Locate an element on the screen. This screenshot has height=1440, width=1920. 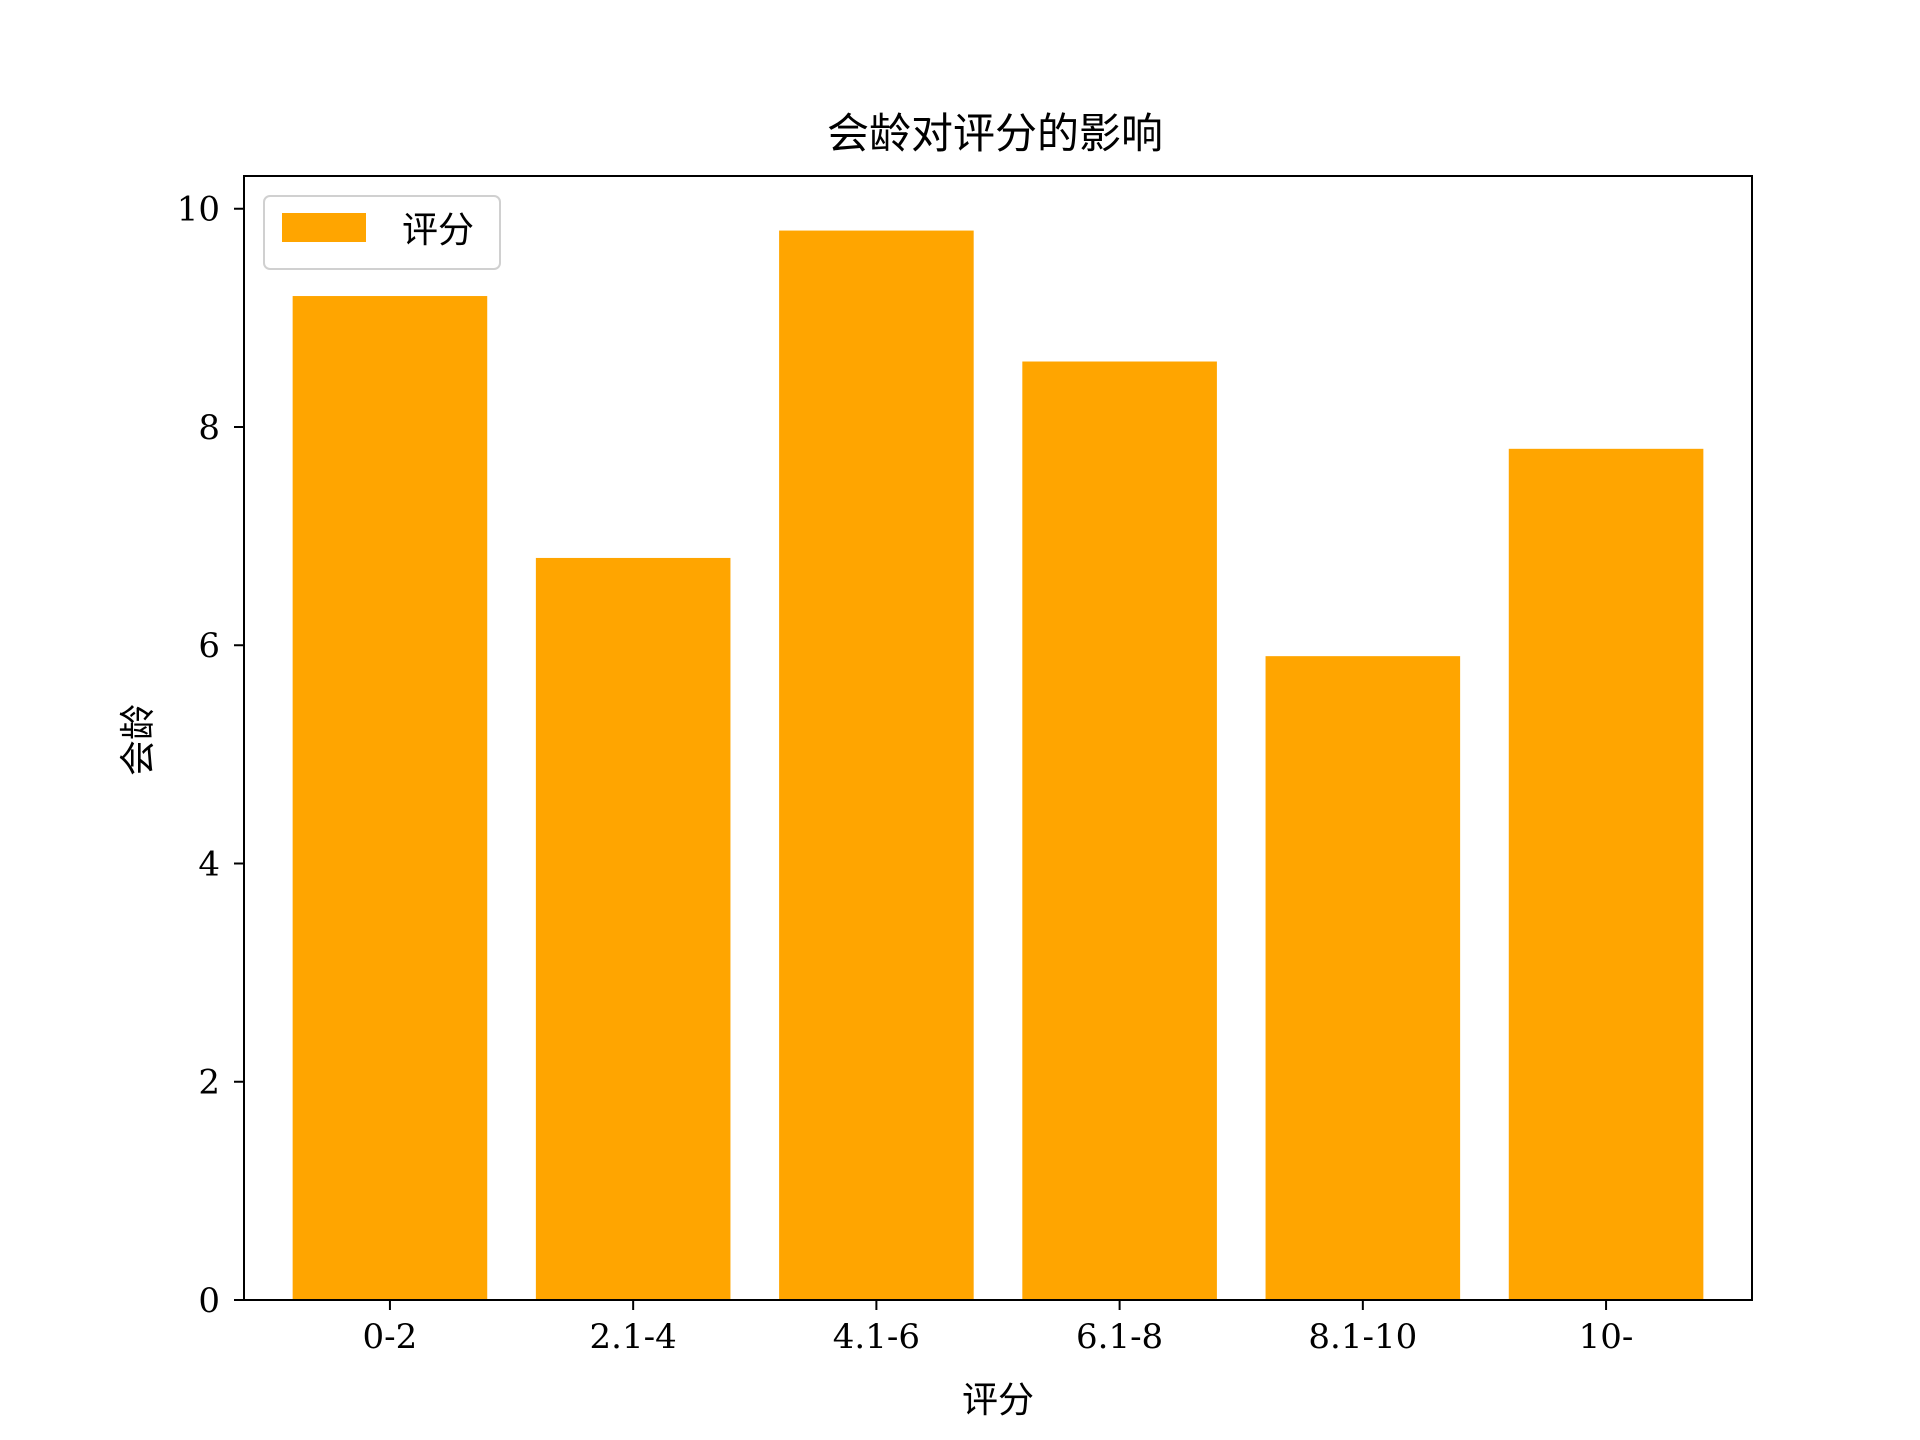
x-tick-label-2.1-4: 2.1-4 is located at coordinates (633, 1337).